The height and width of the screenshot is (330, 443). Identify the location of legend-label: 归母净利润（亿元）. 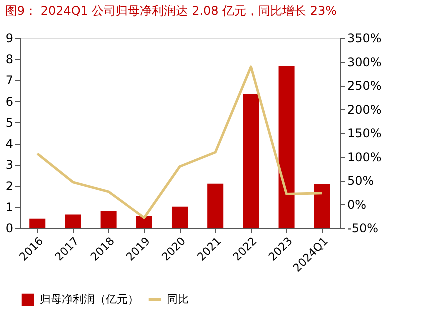
(89, 299).